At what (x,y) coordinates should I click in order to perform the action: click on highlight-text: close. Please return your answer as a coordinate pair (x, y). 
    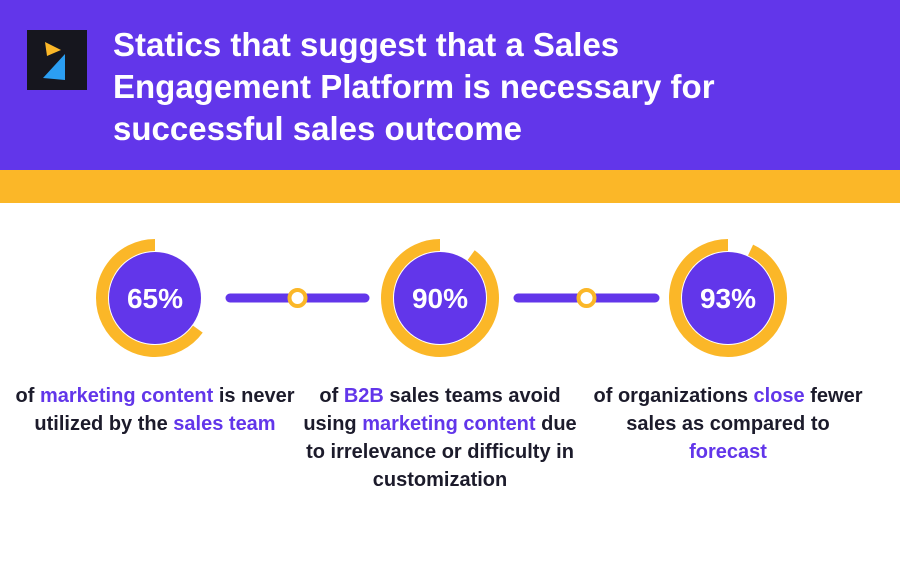
    Looking at the image, I should click on (779, 396).